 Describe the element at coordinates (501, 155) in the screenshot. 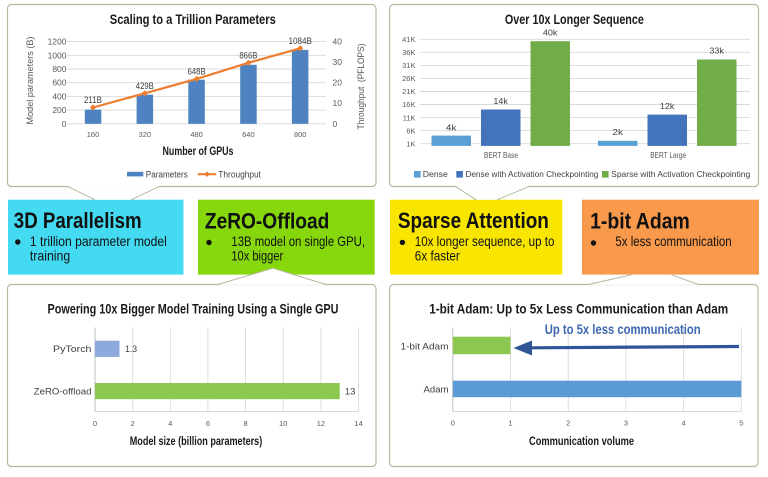

I see `svg-text: BERT Base` at that location.